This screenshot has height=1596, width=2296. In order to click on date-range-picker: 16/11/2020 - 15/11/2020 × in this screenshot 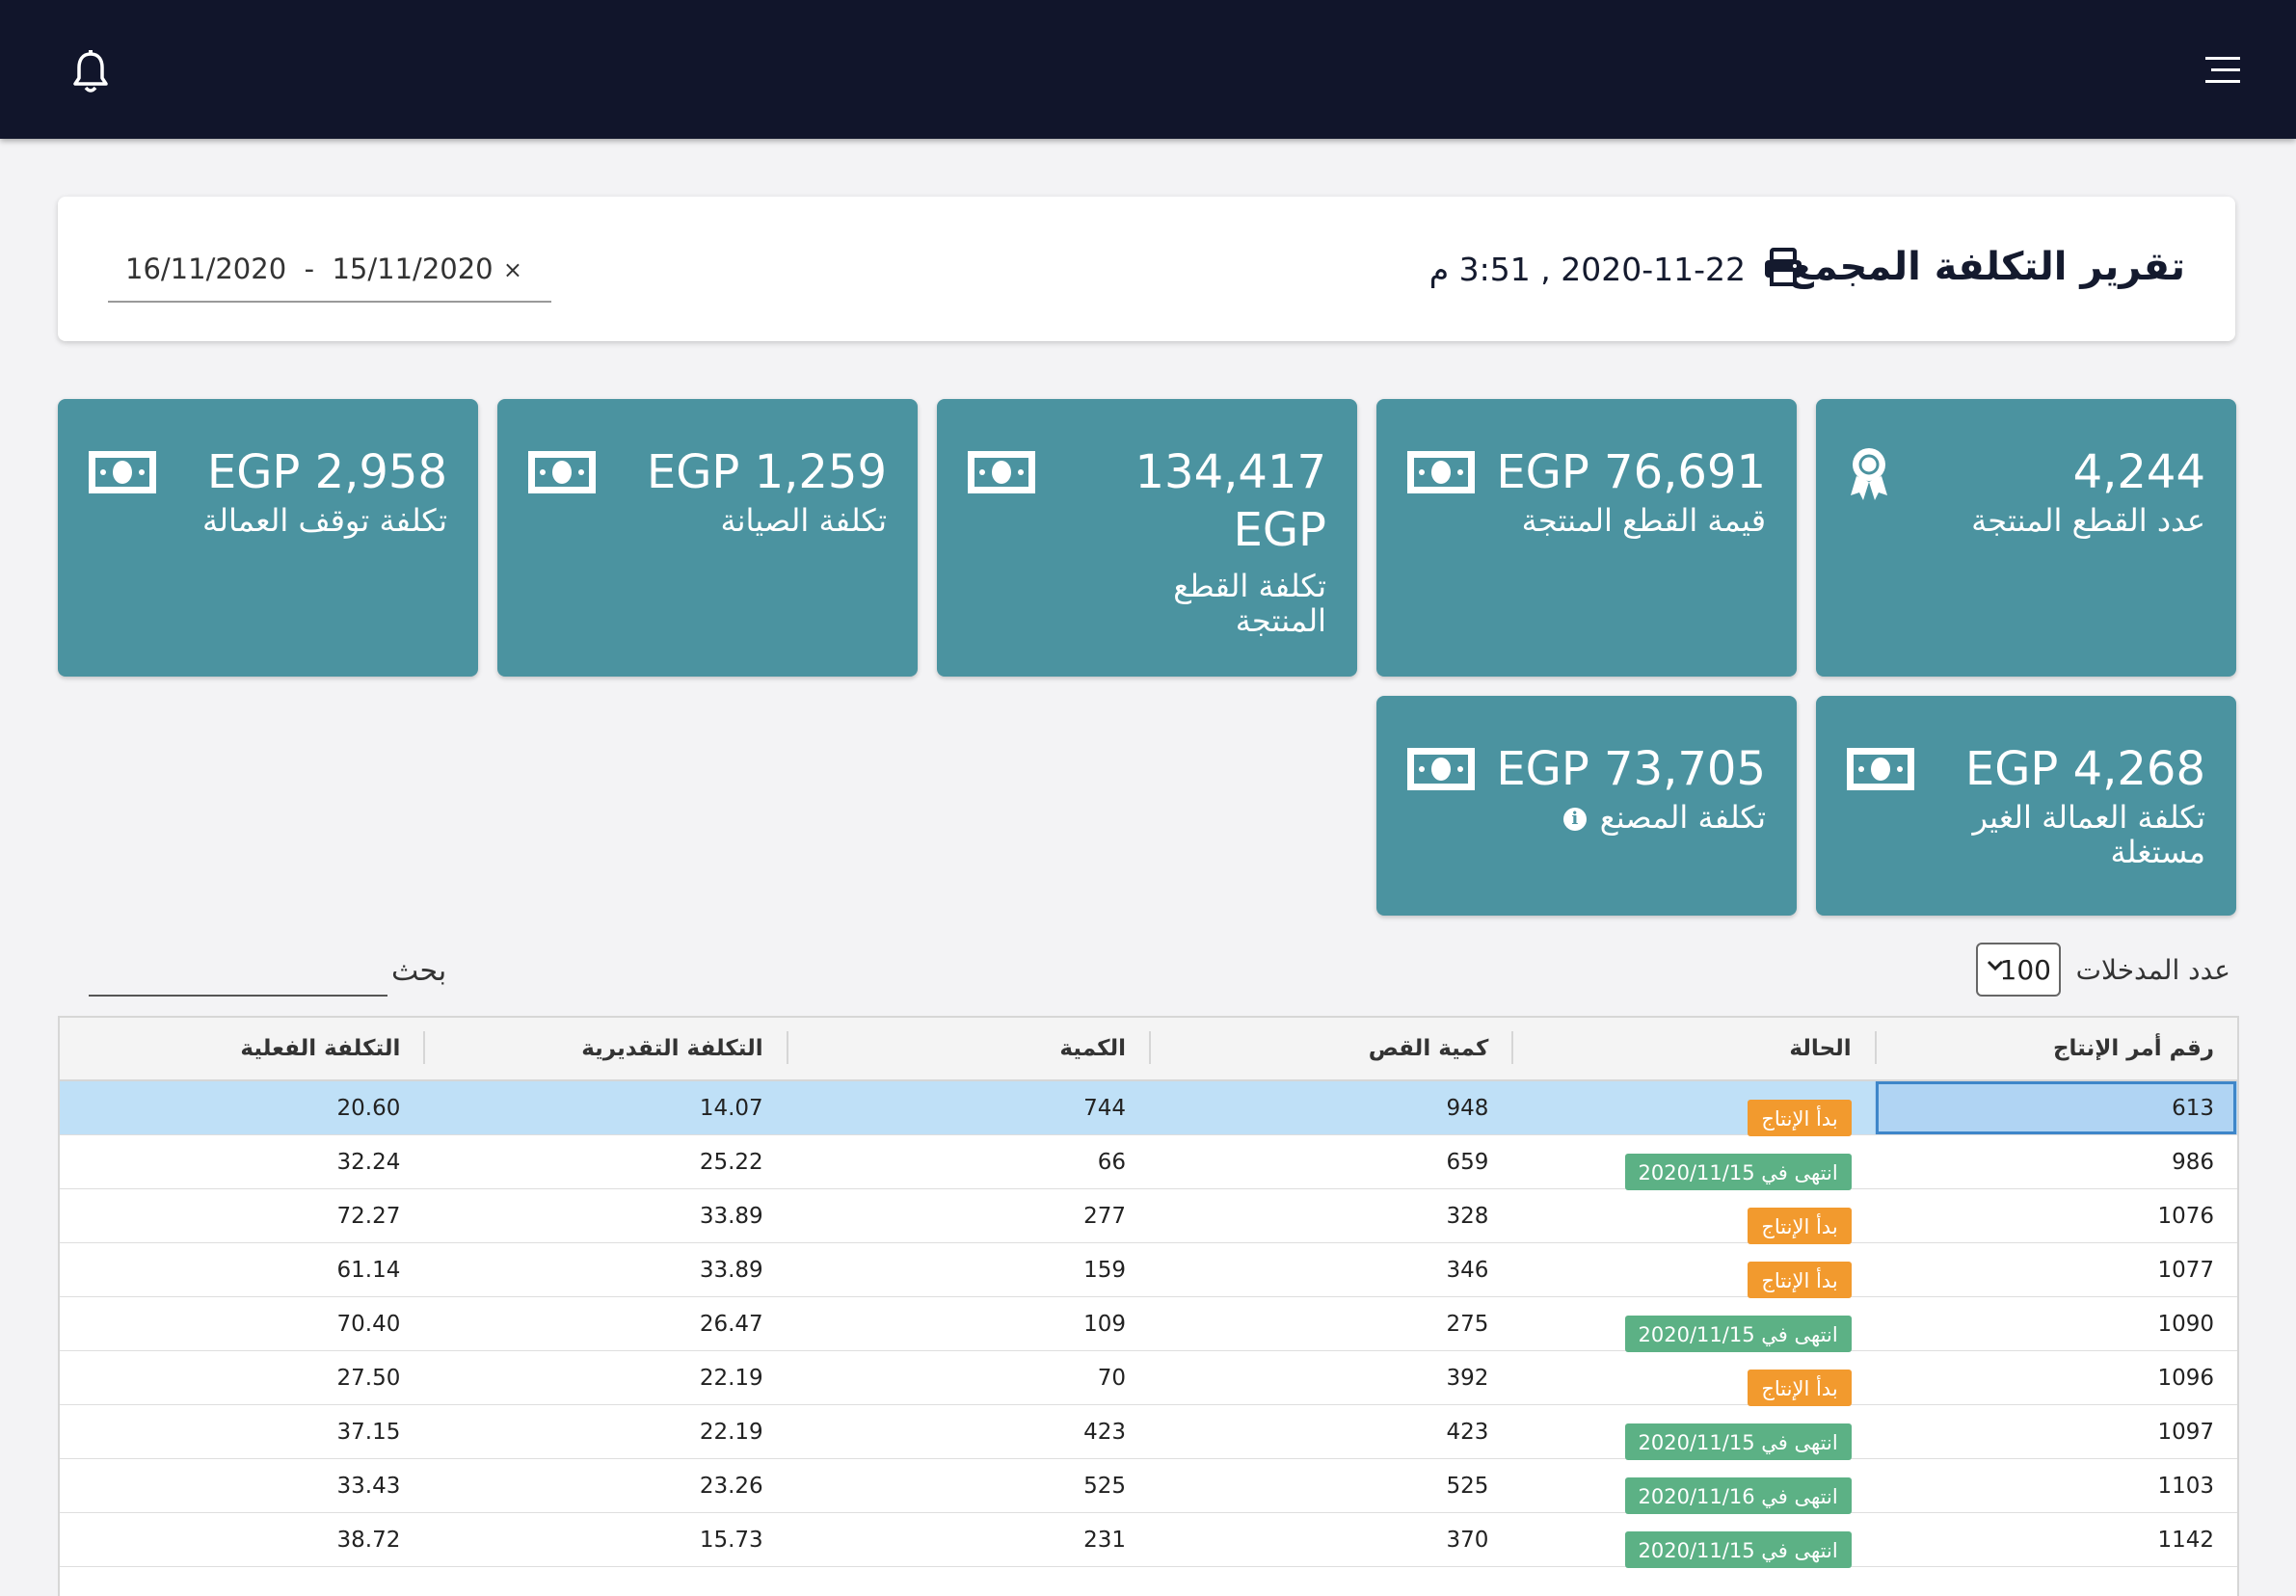, I will do `click(329, 275)`.